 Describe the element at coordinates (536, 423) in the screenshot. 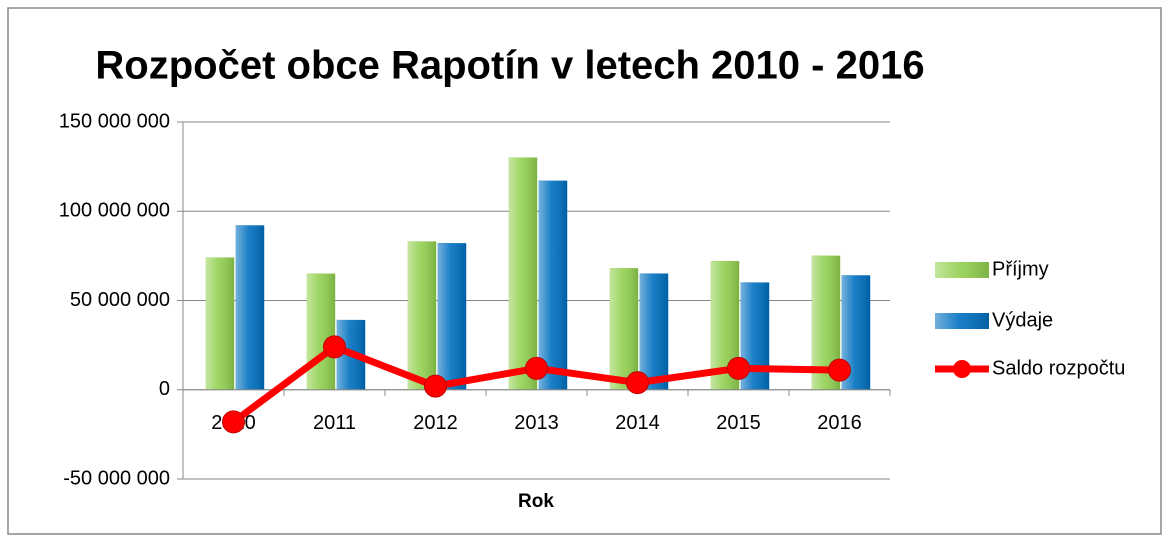

I see `x-tick-label: 2013` at that location.